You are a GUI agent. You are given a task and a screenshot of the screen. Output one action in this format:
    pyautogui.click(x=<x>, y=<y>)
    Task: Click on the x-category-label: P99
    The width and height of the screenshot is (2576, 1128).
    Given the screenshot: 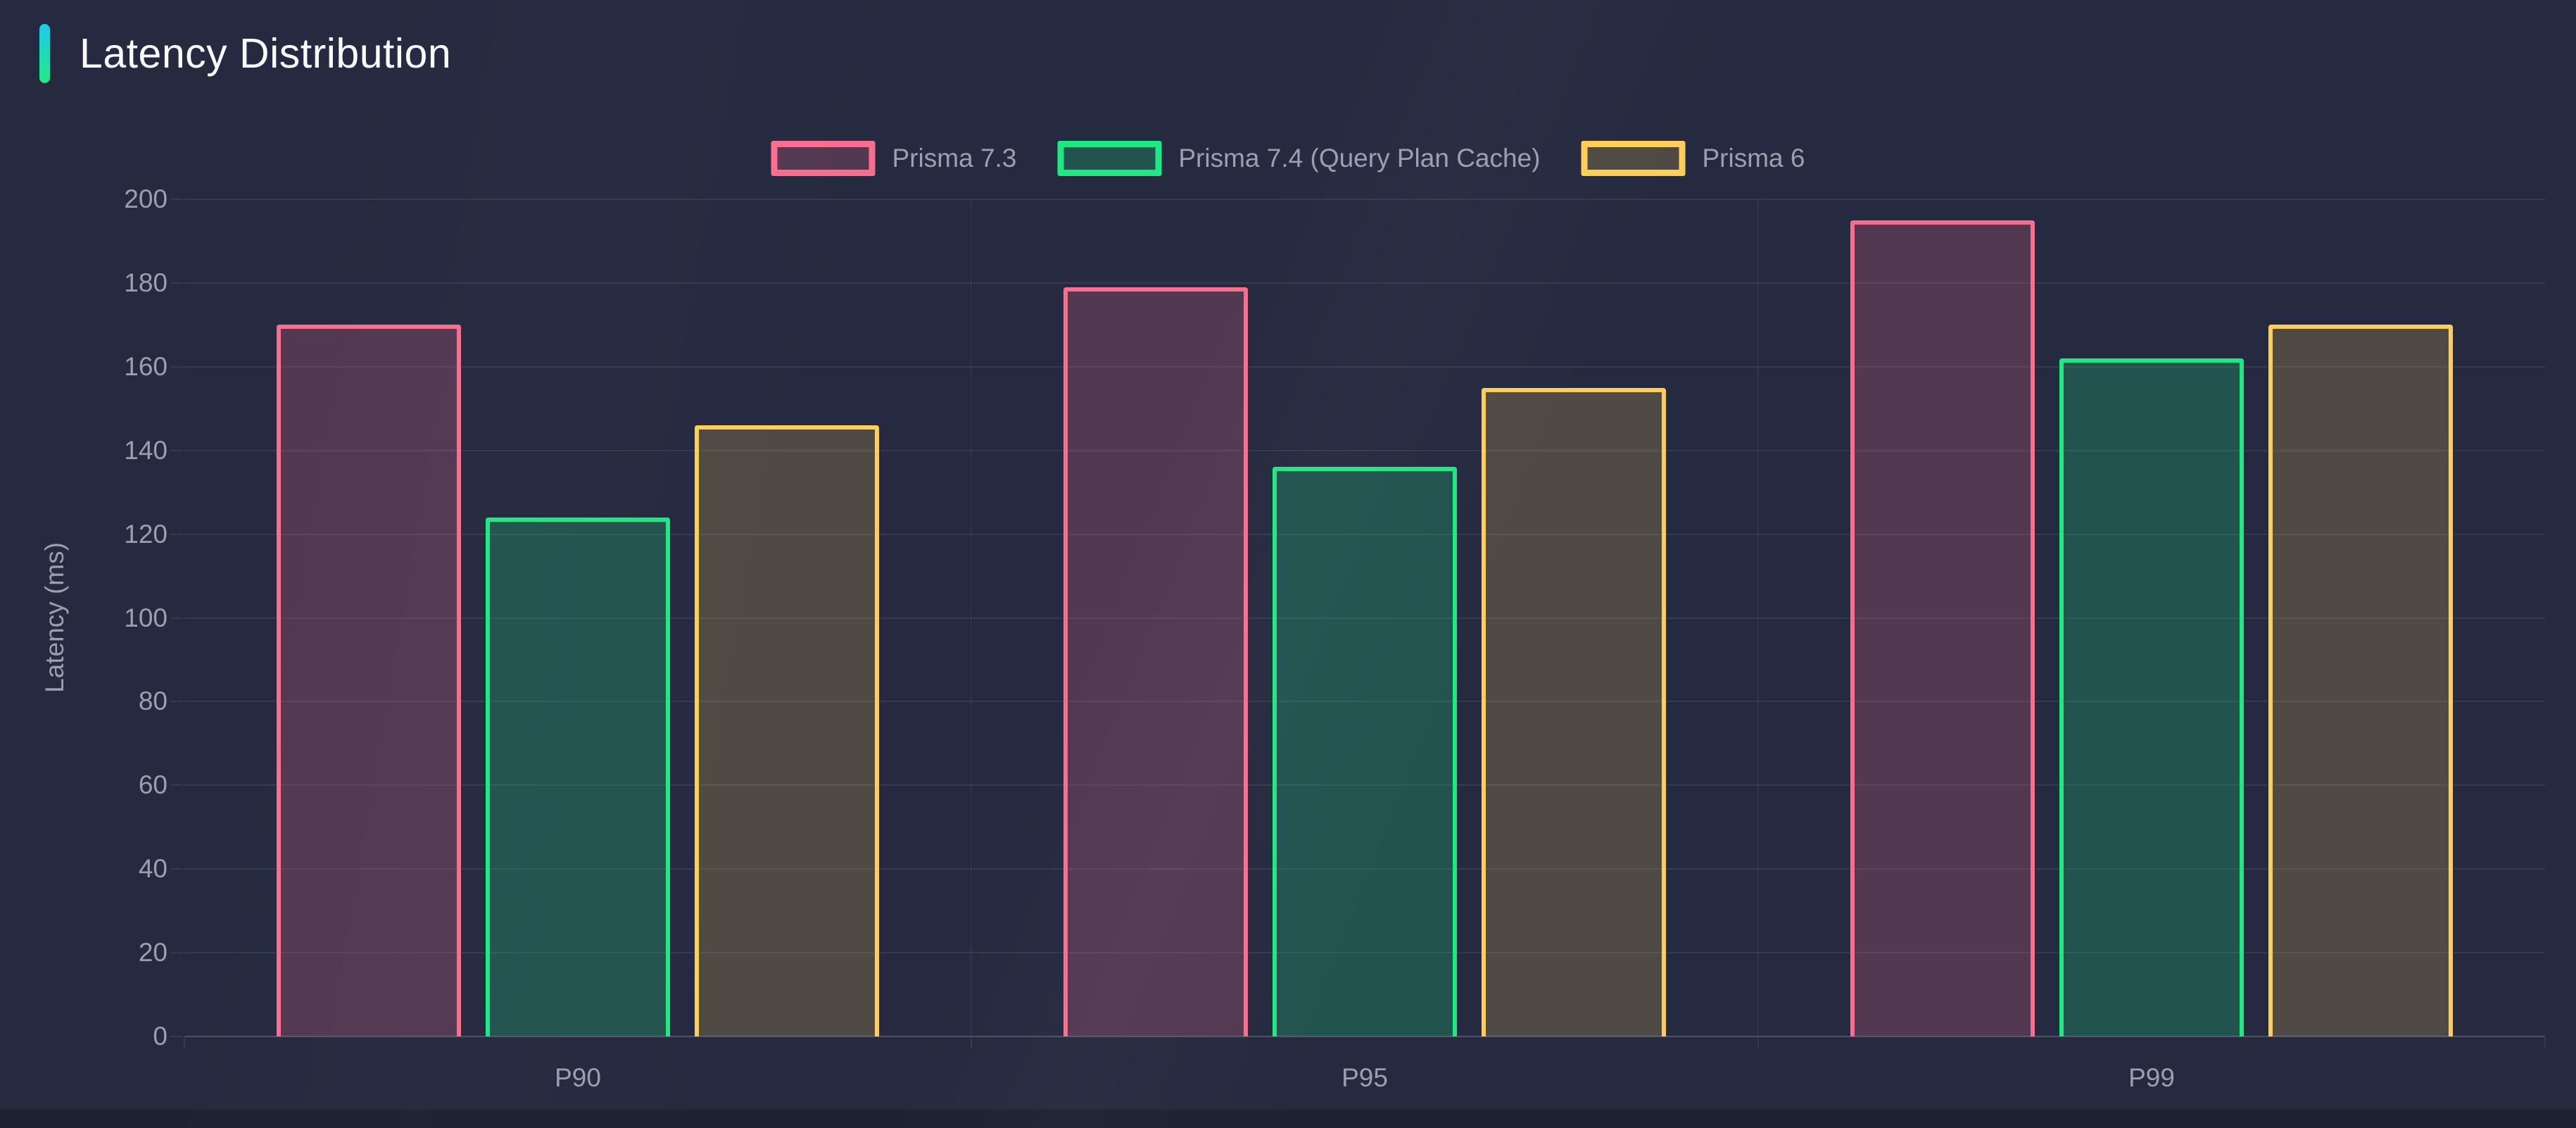 What is the action you would take?
    pyautogui.click(x=2151, y=1077)
    